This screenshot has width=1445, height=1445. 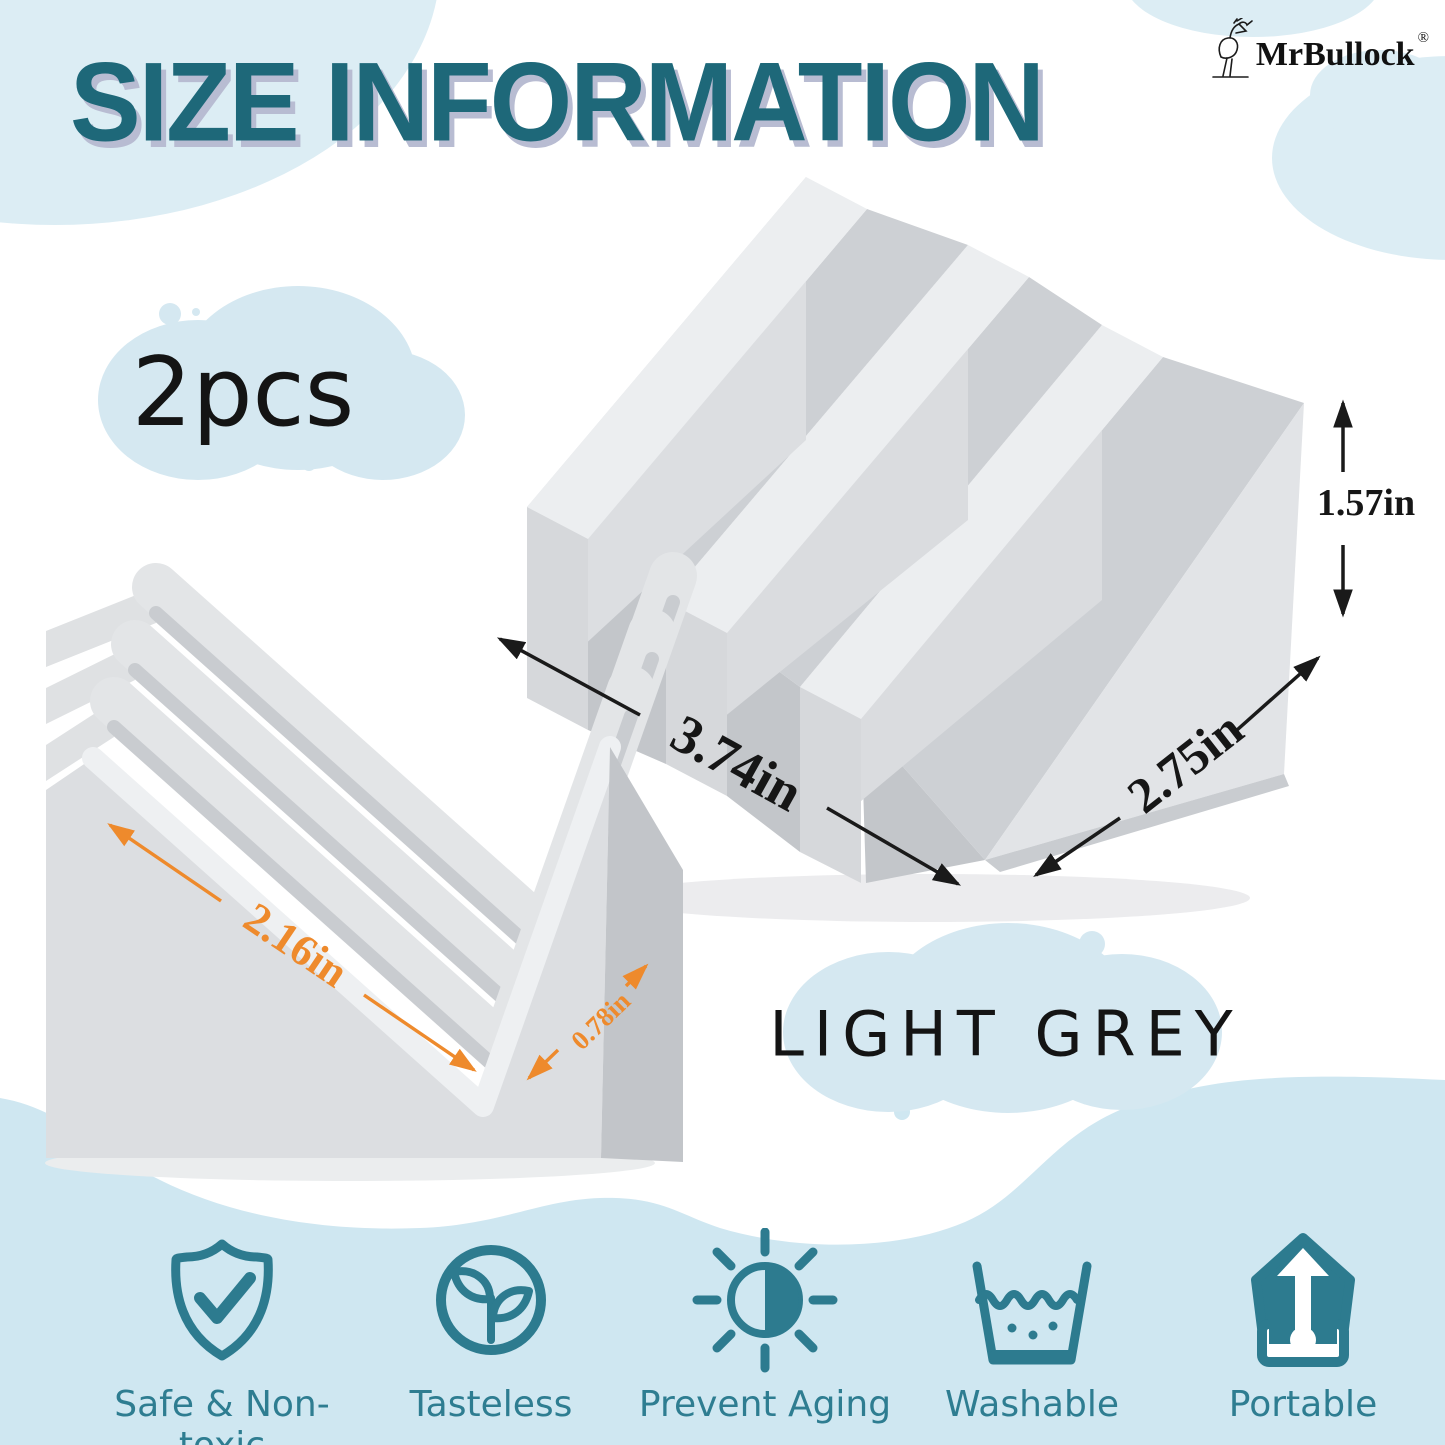 I want to click on feature-label: Tasteless, so click(x=491, y=1404).